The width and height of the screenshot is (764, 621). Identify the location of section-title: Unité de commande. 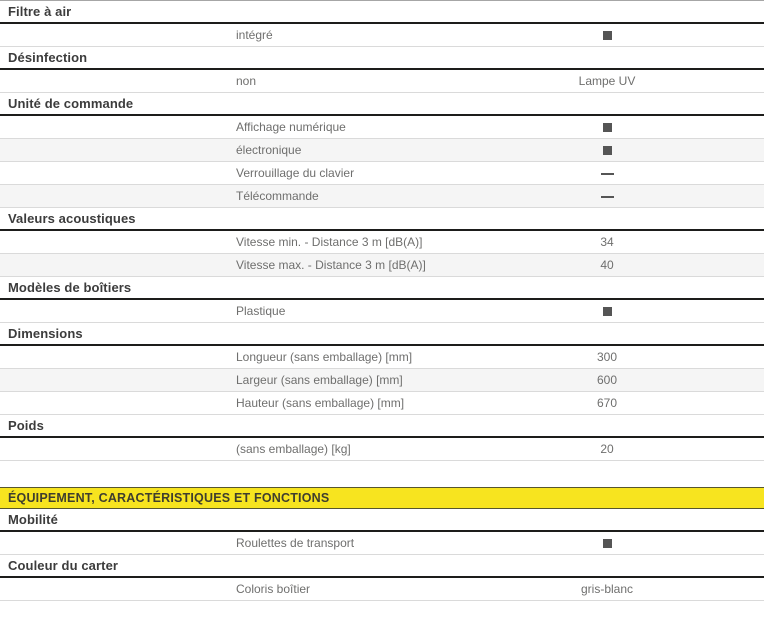
(382, 104).